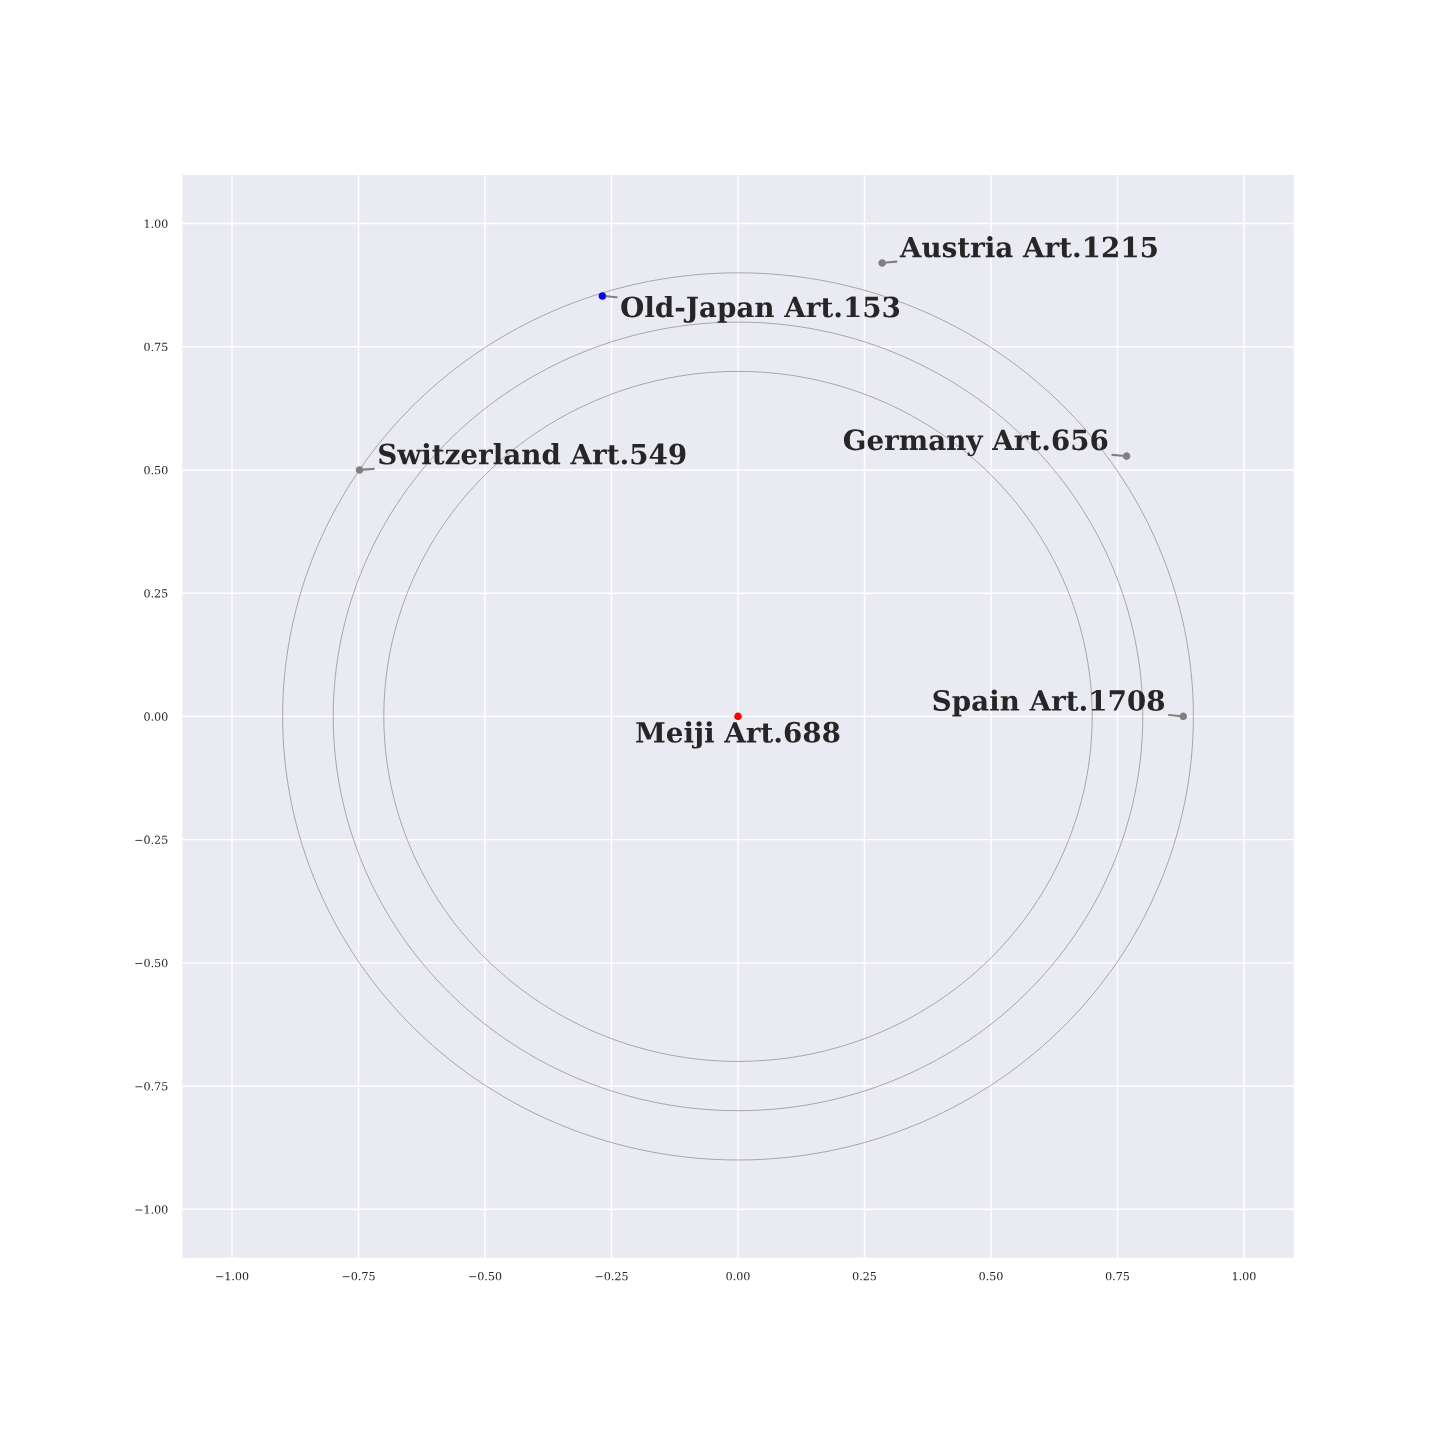 This screenshot has width=1440, height=1440. What do you see at coordinates (1049, 703) in the screenshot?
I see `annotation: Spain Art.1708` at bounding box center [1049, 703].